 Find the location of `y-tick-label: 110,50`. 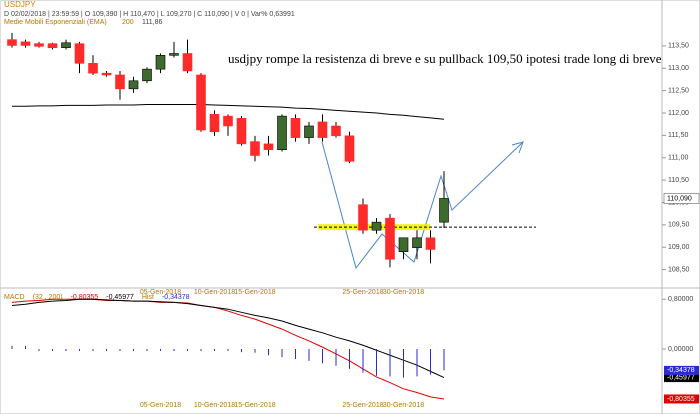

y-tick-label: 110,50 is located at coordinates (678, 180).